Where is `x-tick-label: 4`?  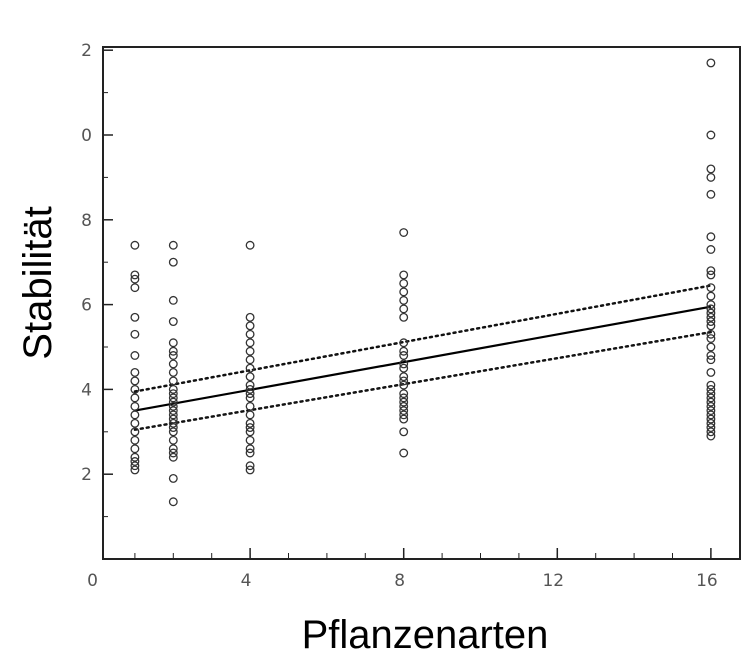 x-tick-label: 4 is located at coordinates (246, 581).